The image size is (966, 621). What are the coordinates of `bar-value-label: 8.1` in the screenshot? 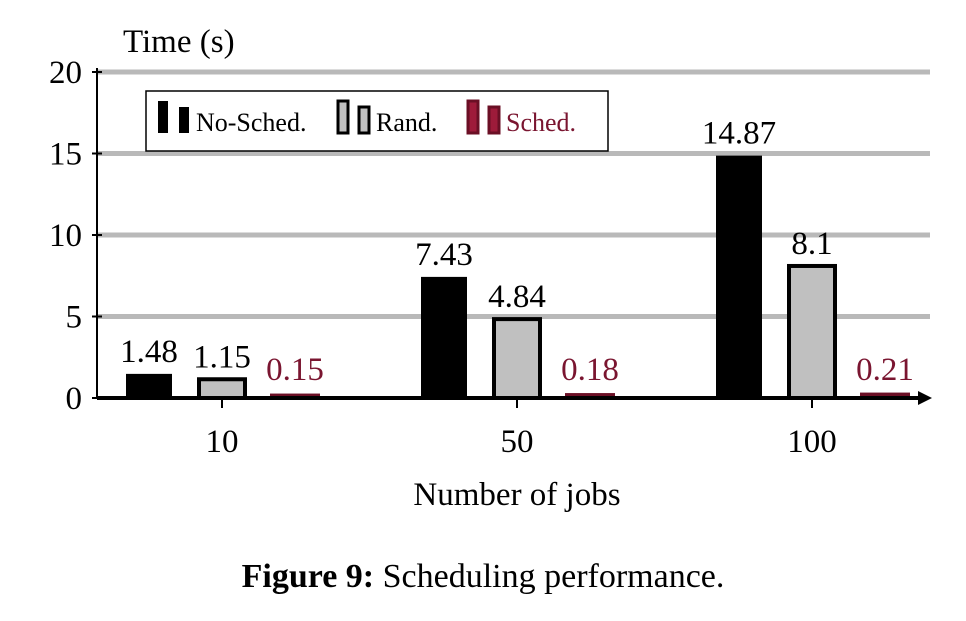 It's located at (811, 244).